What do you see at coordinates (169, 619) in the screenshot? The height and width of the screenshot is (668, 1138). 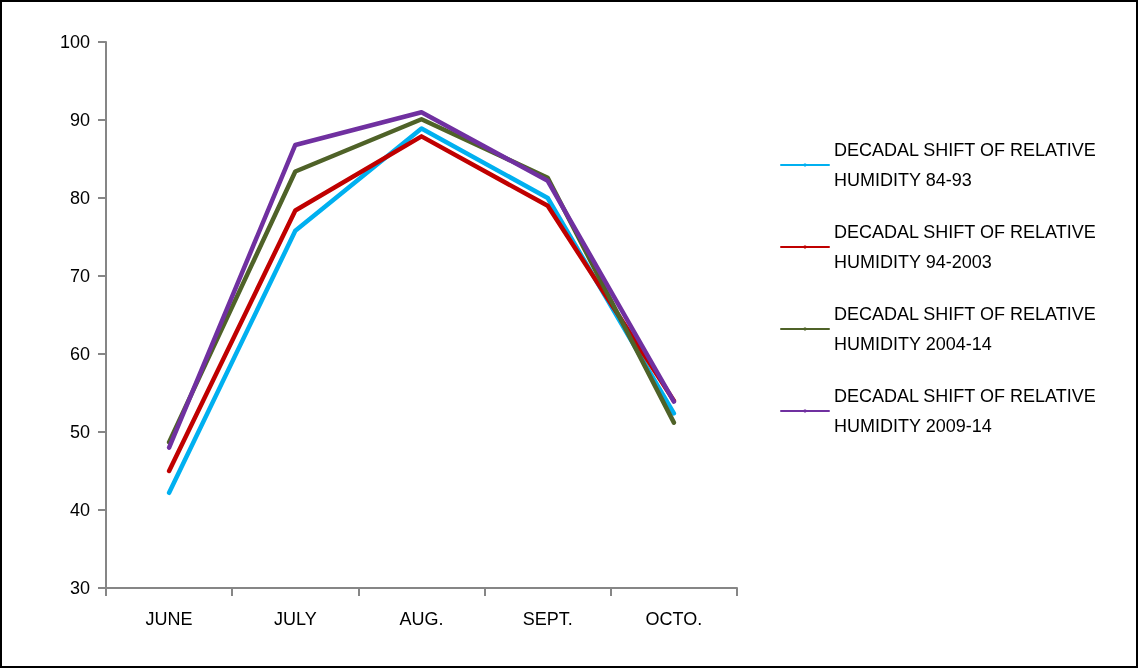 I see `x-tick-label: JUNE` at bounding box center [169, 619].